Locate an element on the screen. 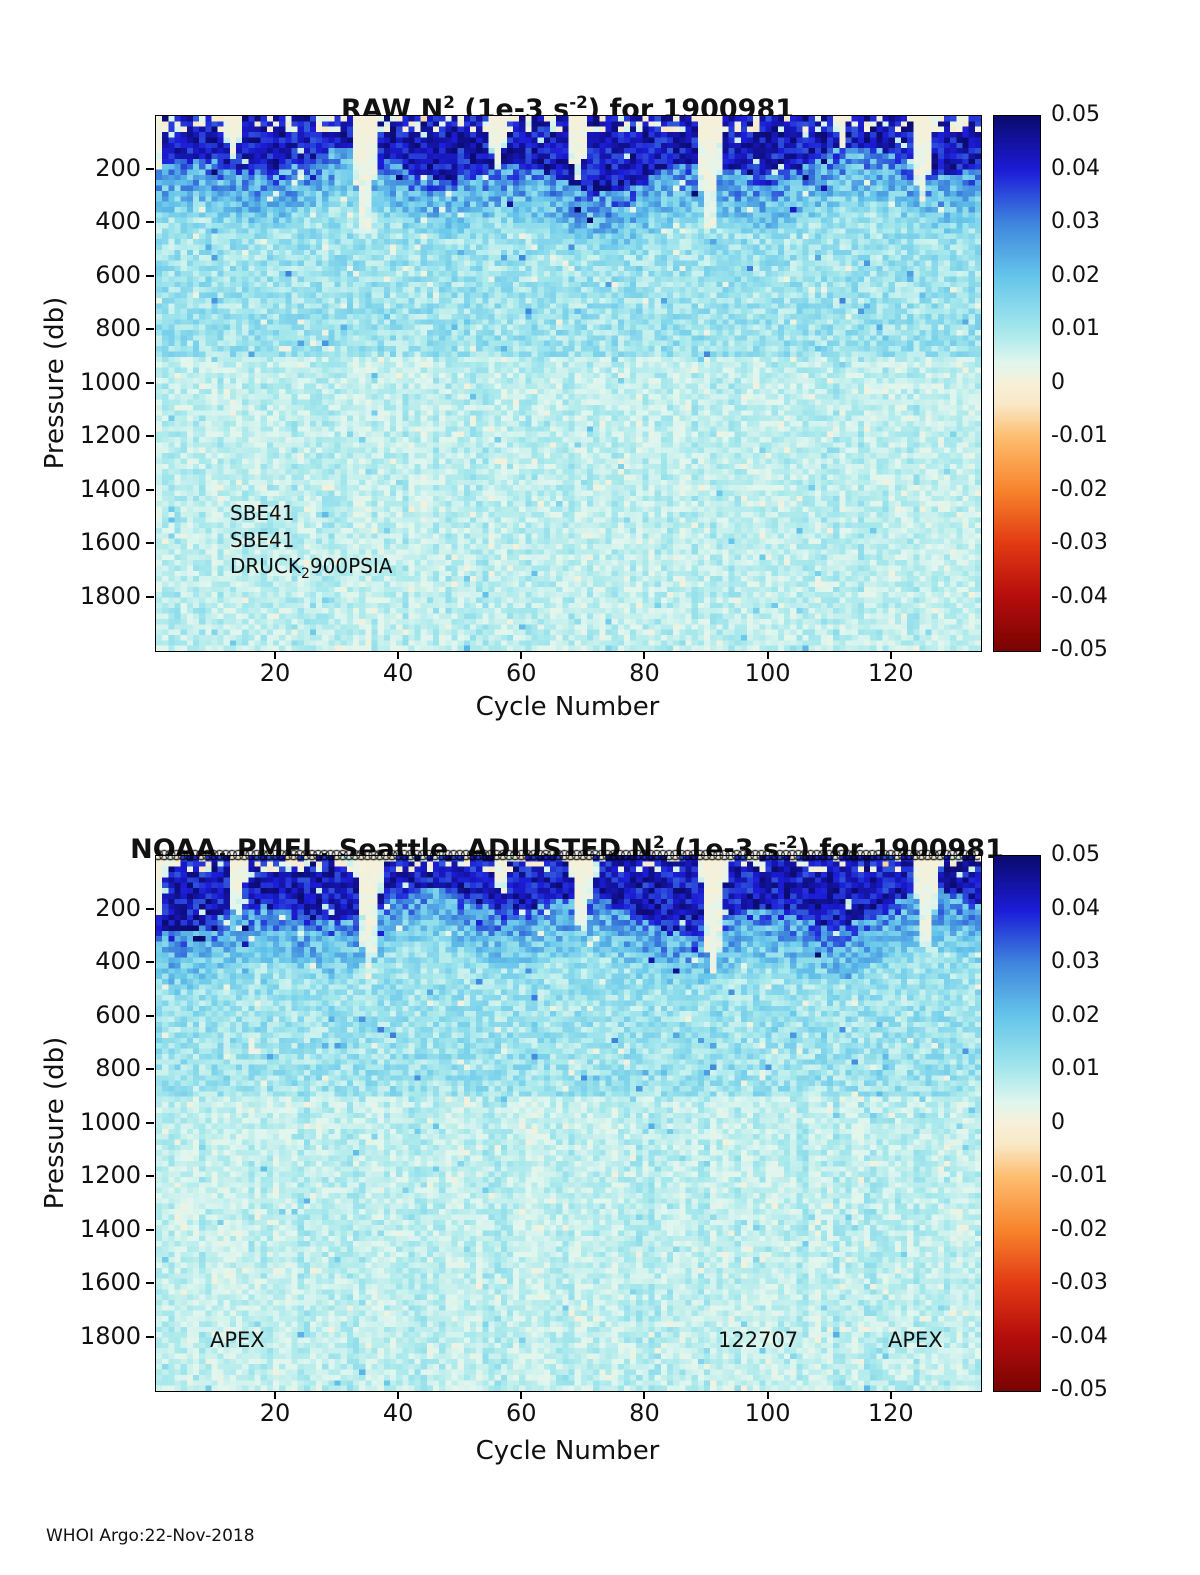  panel2-colorbar-tick-label: 0.03 is located at coordinates (1075, 961).